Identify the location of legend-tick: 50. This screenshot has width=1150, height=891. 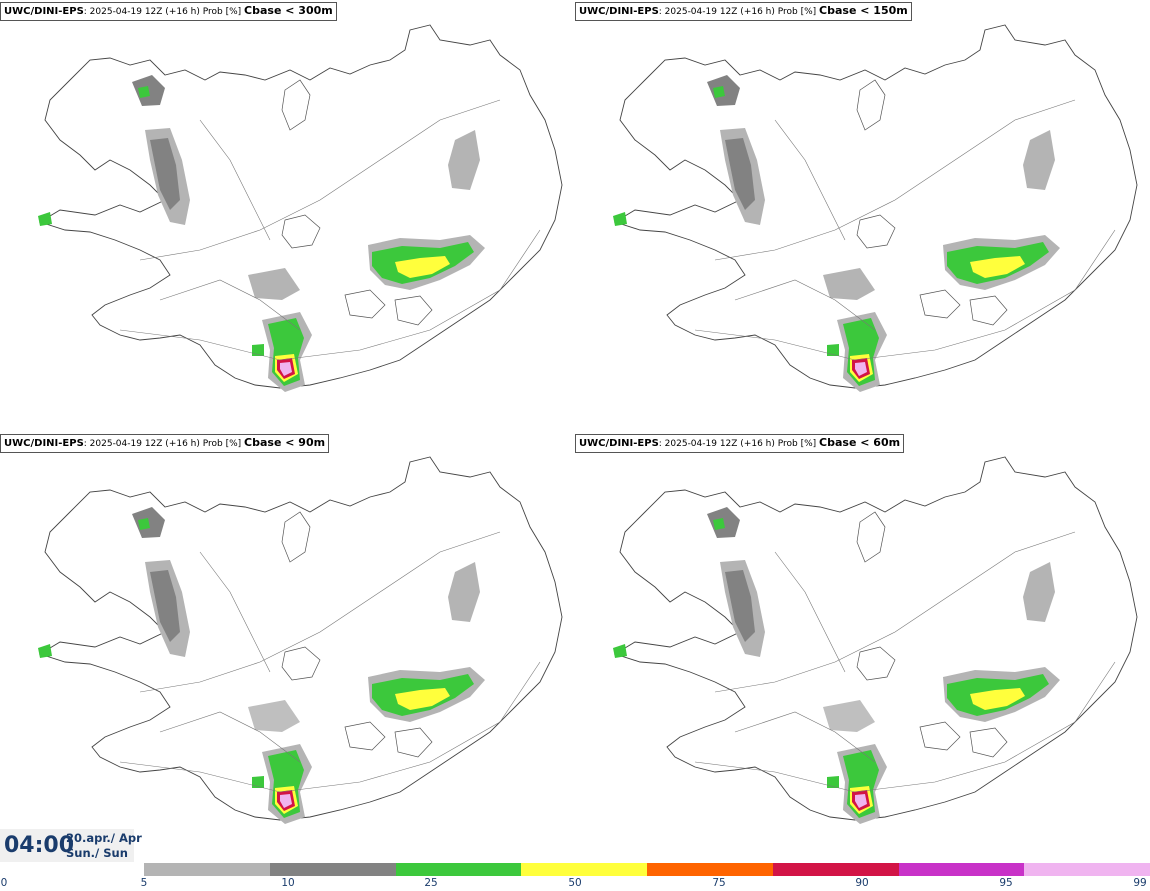
(575, 883).